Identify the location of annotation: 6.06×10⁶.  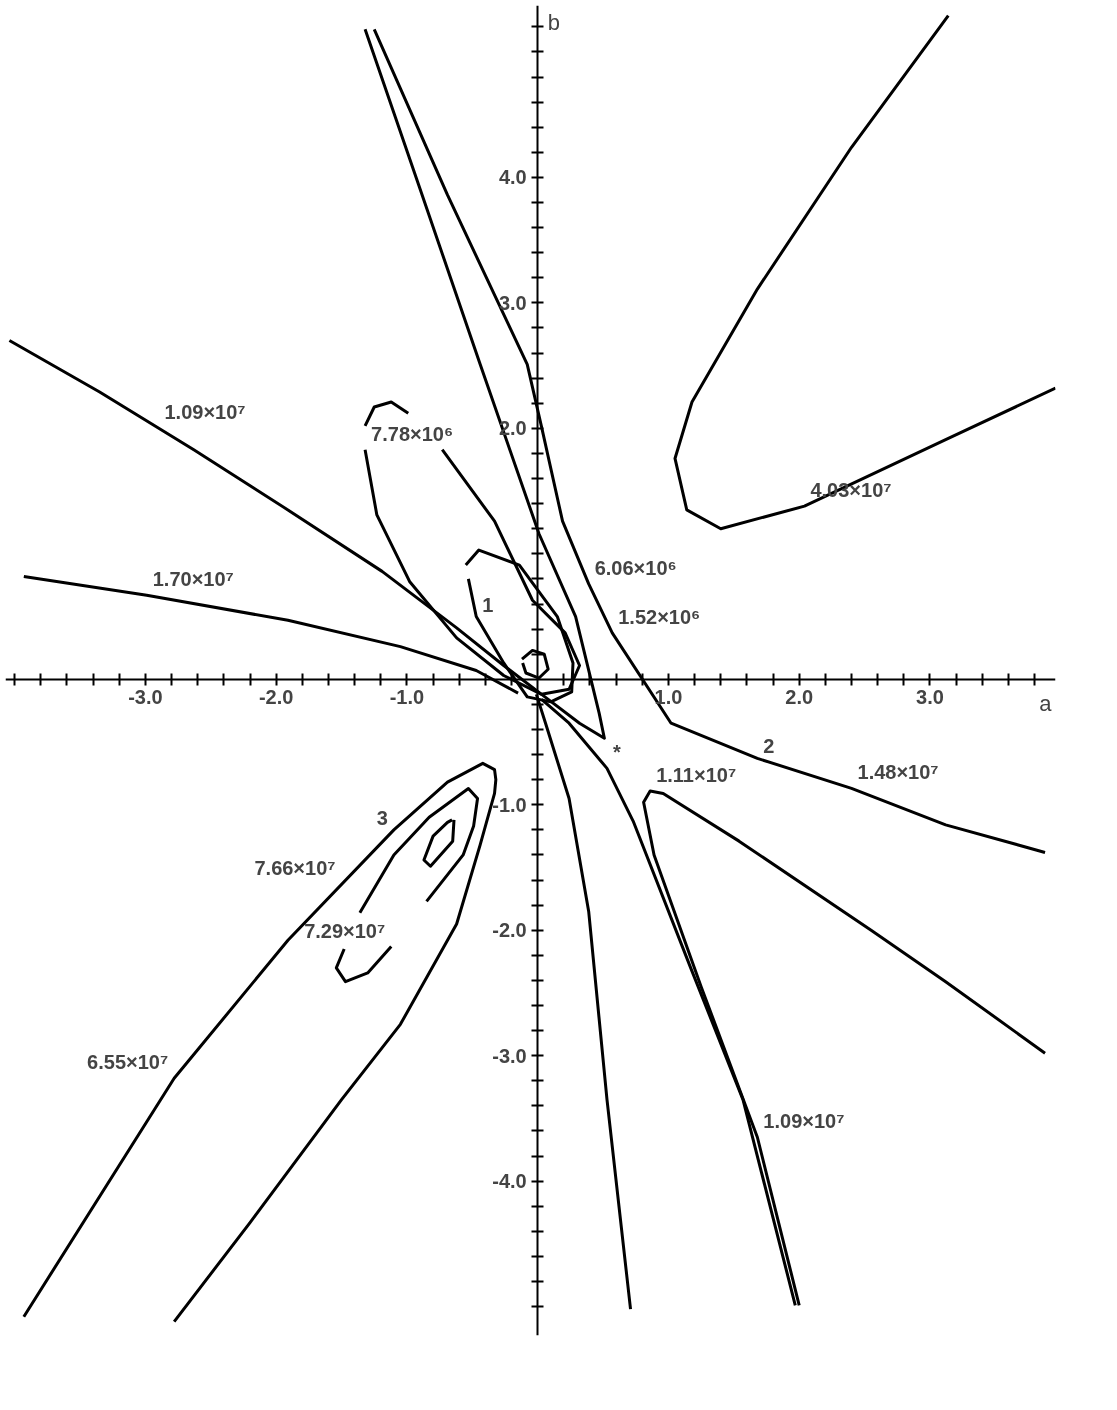
(635, 567).